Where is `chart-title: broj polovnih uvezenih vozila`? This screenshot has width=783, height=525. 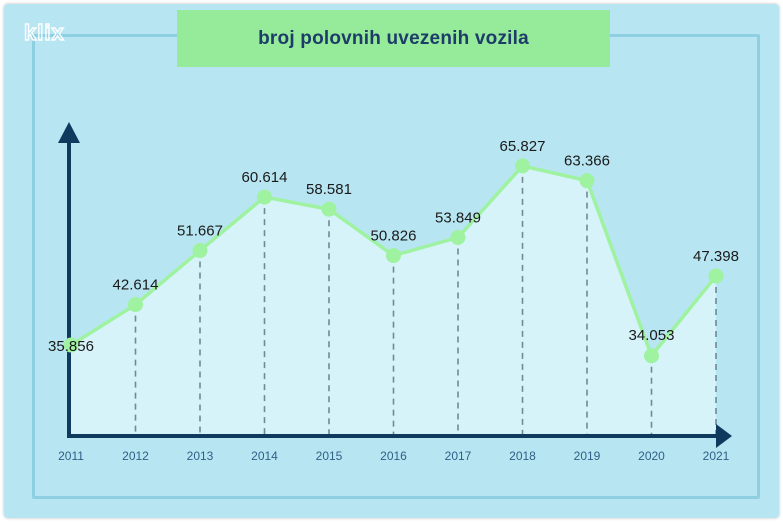
chart-title: broj polovnih uvezenih vozila is located at coordinates (393, 38).